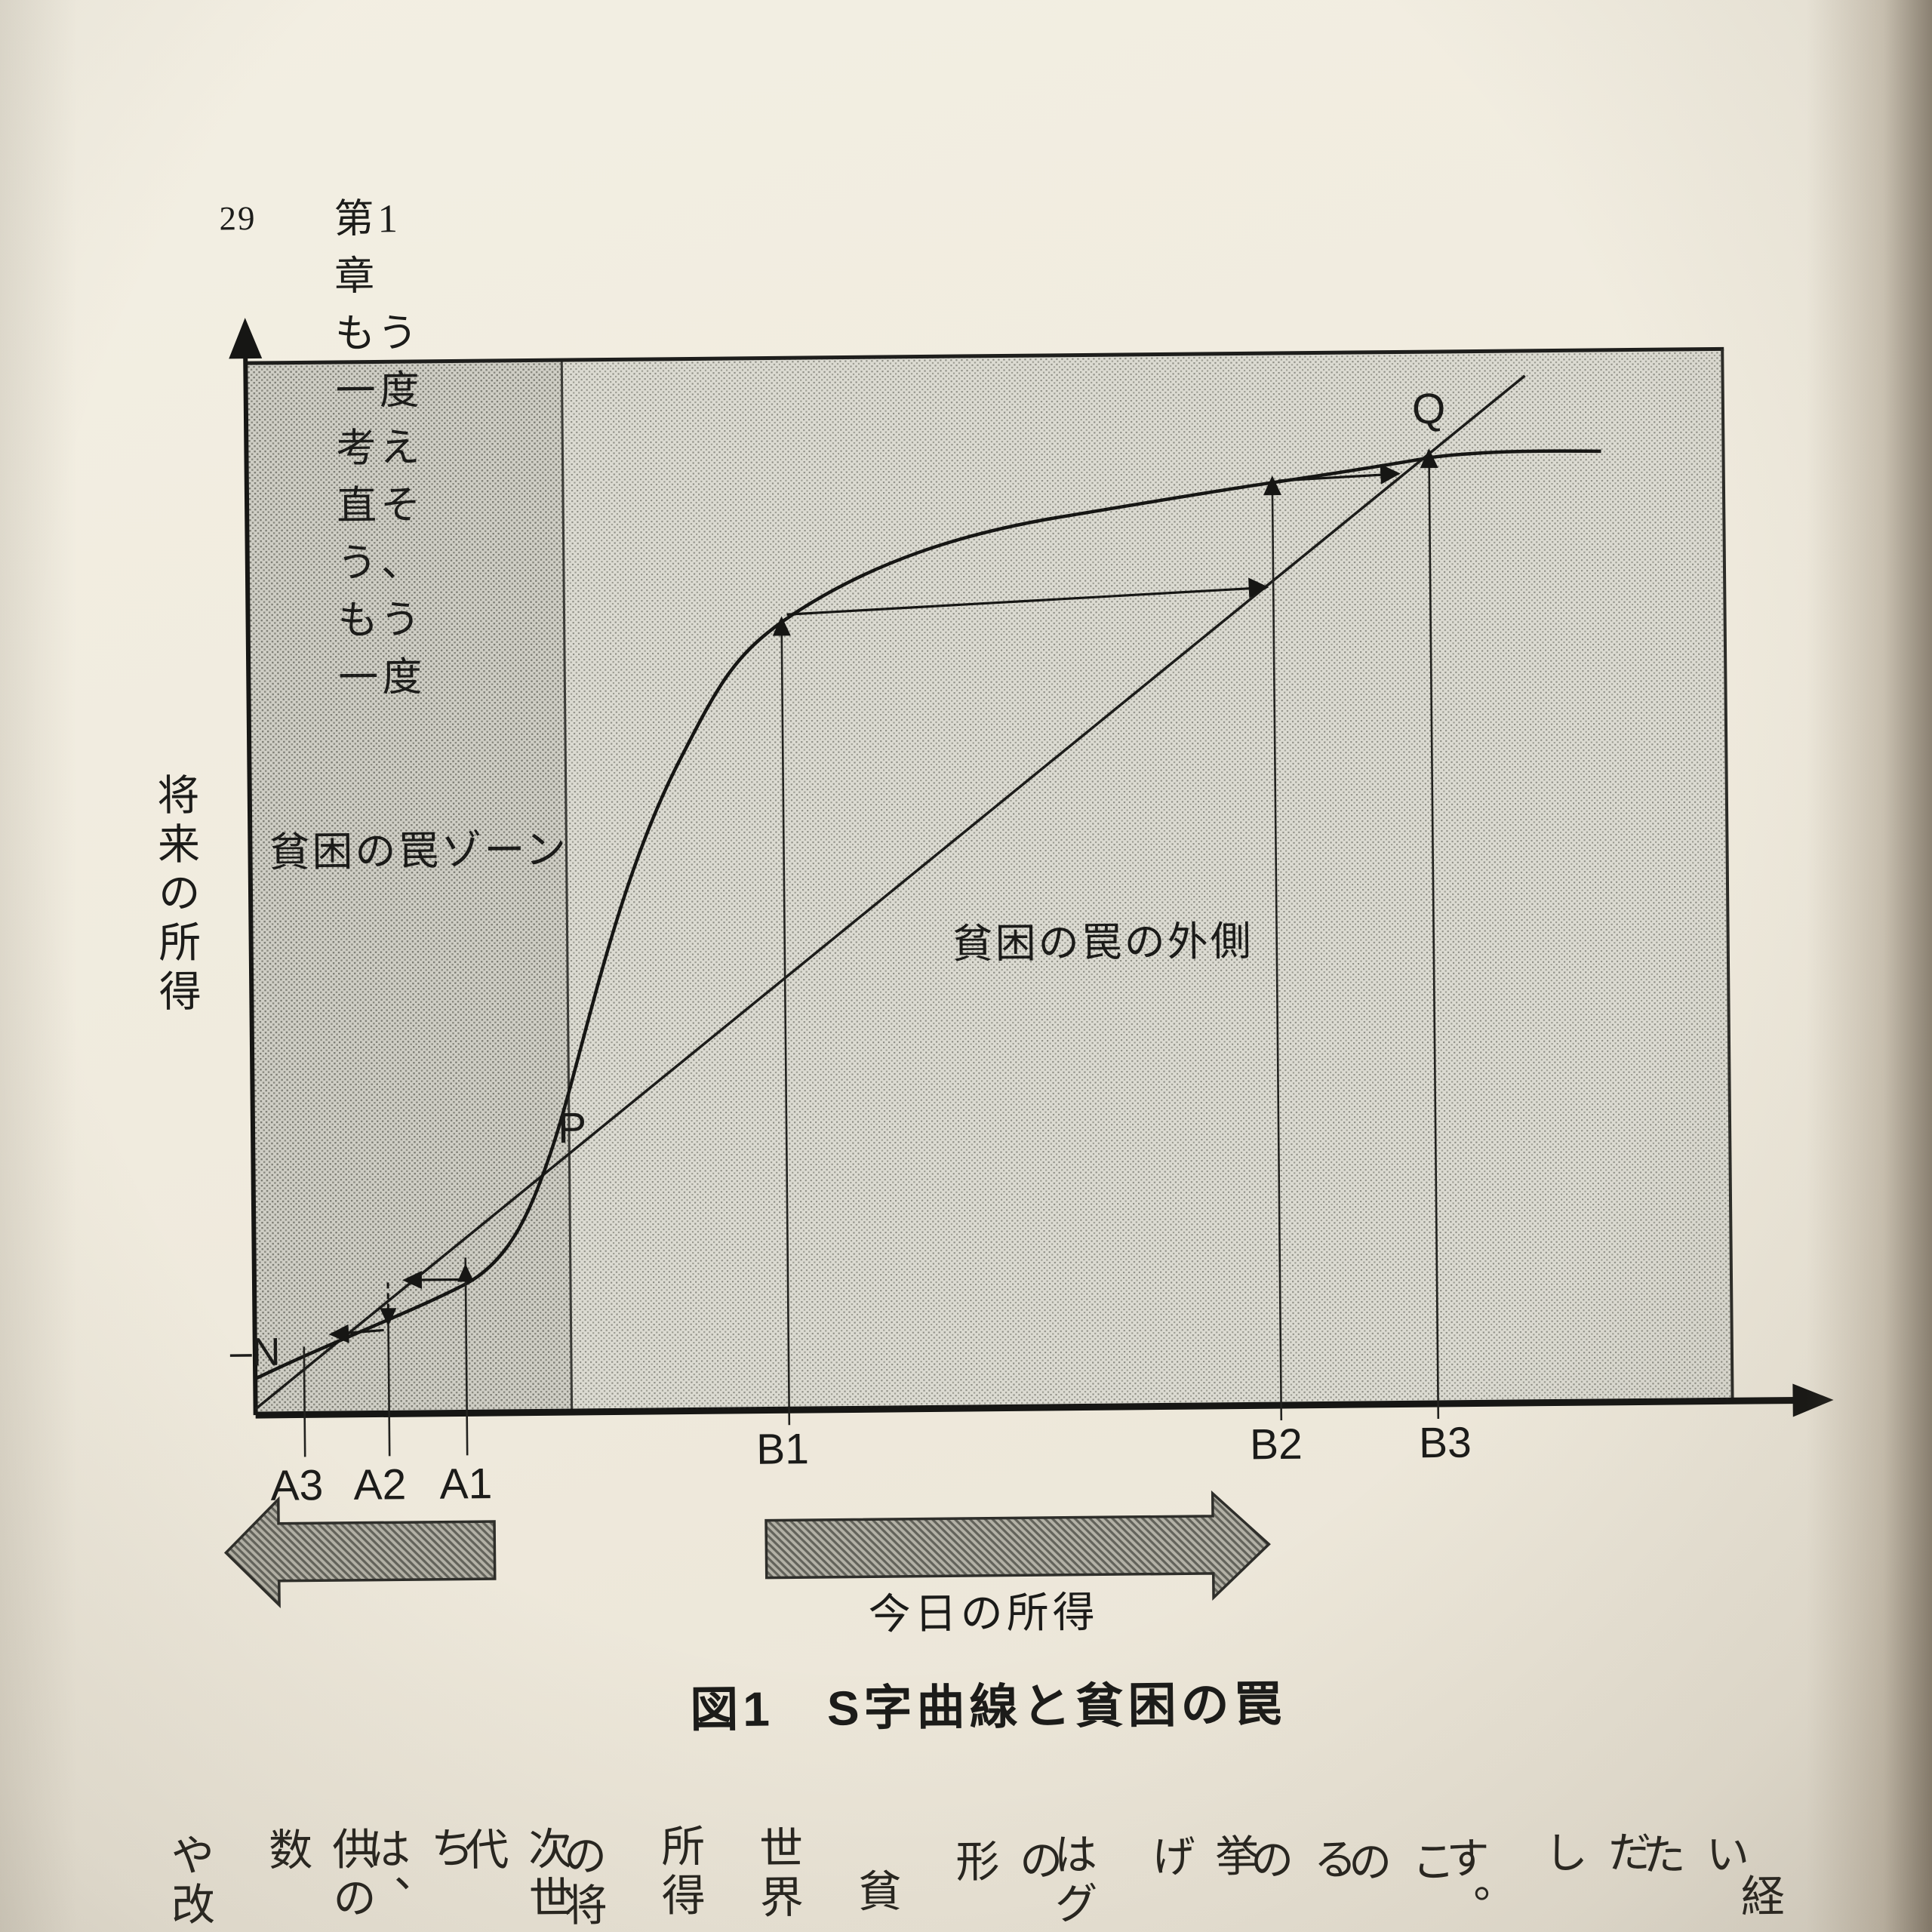 This screenshot has width=1932, height=1932. What do you see at coordinates (679, 1872) in the screenshot?
I see `text-column: 所得` at bounding box center [679, 1872].